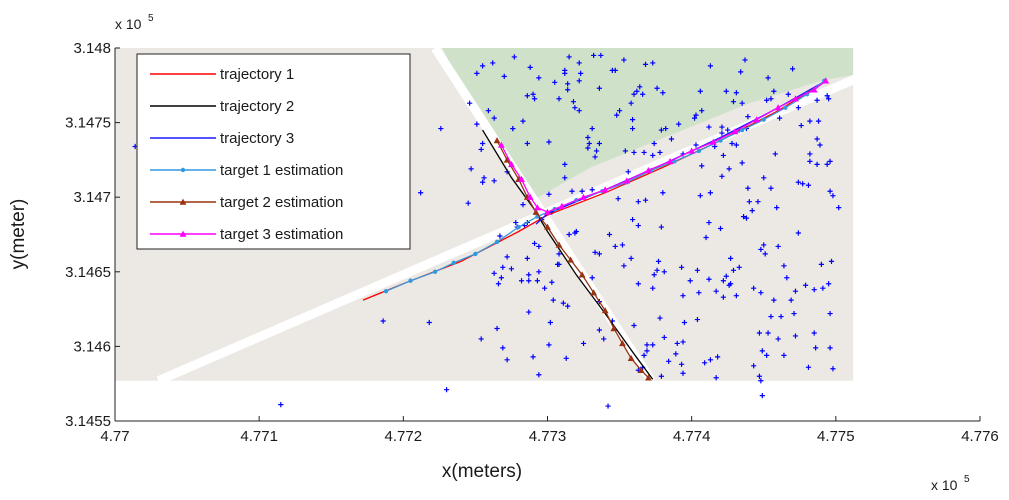 The width and height of the screenshot is (1009, 500). What do you see at coordinates (183, 233) in the screenshot?
I see `legend-marker` at bounding box center [183, 233].